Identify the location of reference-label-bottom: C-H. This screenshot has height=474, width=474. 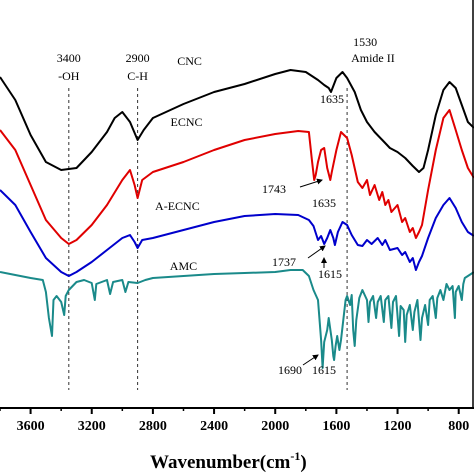
(137, 76).